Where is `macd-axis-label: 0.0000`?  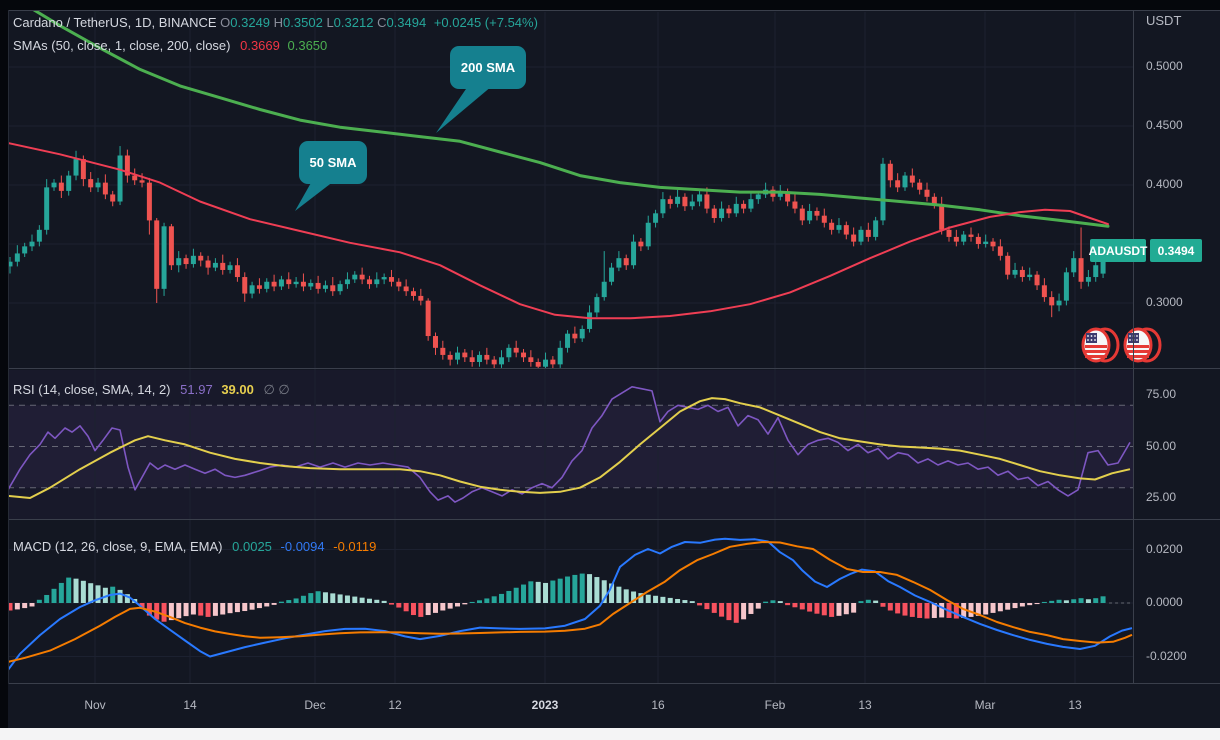 macd-axis-label: 0.0000 is located at coordinates (1164, 602).